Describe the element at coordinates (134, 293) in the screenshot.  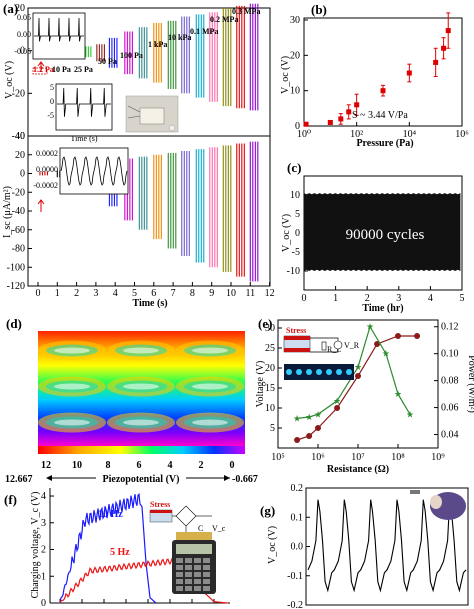
I see `a-xtick-label: 5` at that location.